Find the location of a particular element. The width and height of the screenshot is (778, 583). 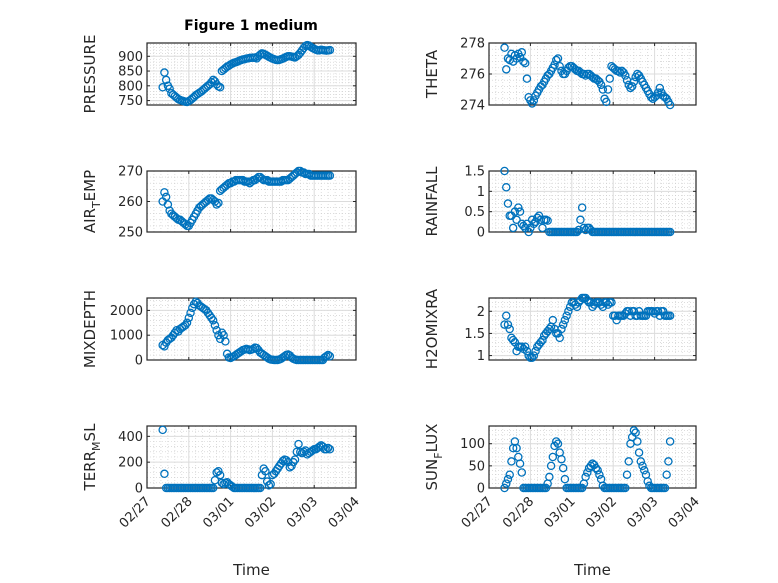

y-axis-label: THETA is located at coordinates (432, 74).